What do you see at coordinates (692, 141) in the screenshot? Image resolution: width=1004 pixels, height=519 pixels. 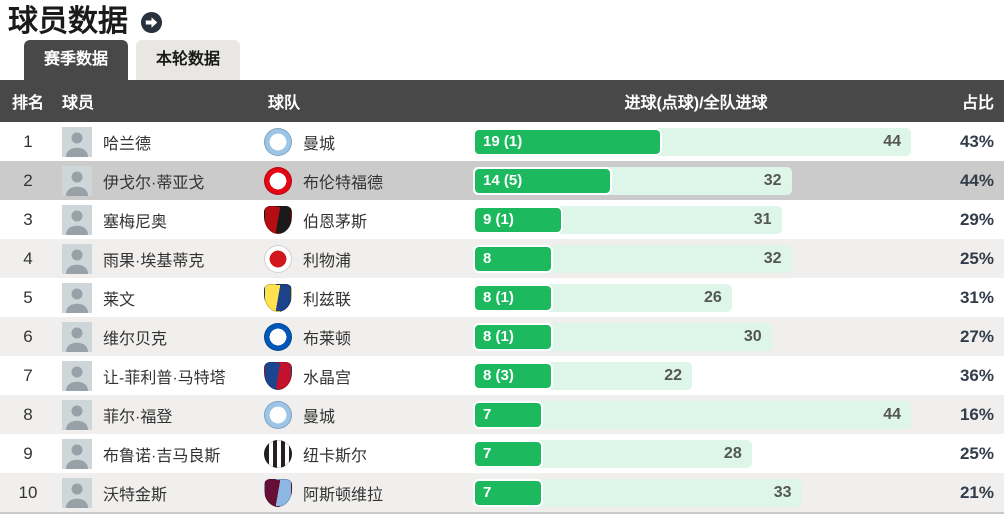 I see `goals-bar: 44 19 (1)` at bounding box center [692, 141].